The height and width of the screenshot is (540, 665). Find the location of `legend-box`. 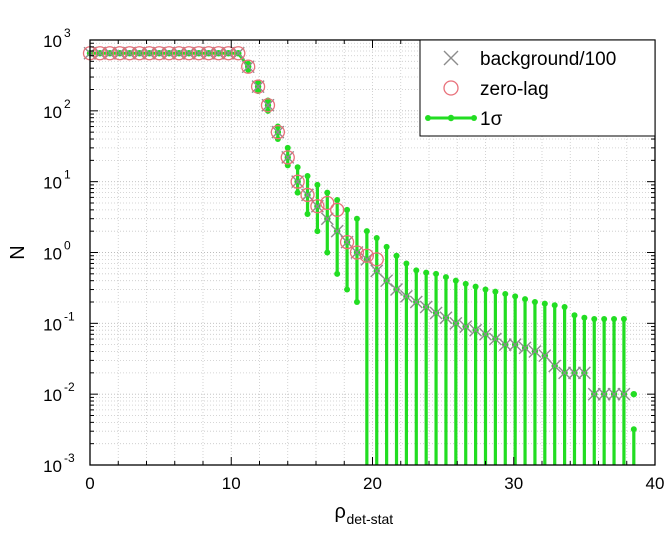

legend-box is located at coordinates (537, 88).